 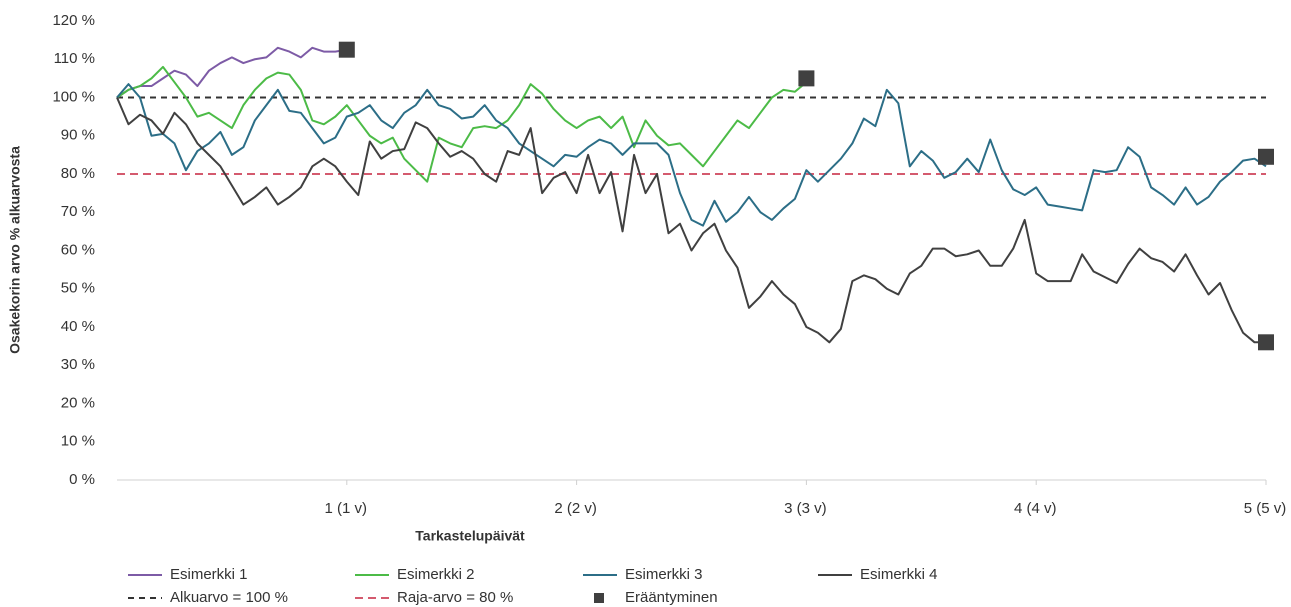 I want to click on x-tick-label: 3 (3 v), so click(x=805, y=508).